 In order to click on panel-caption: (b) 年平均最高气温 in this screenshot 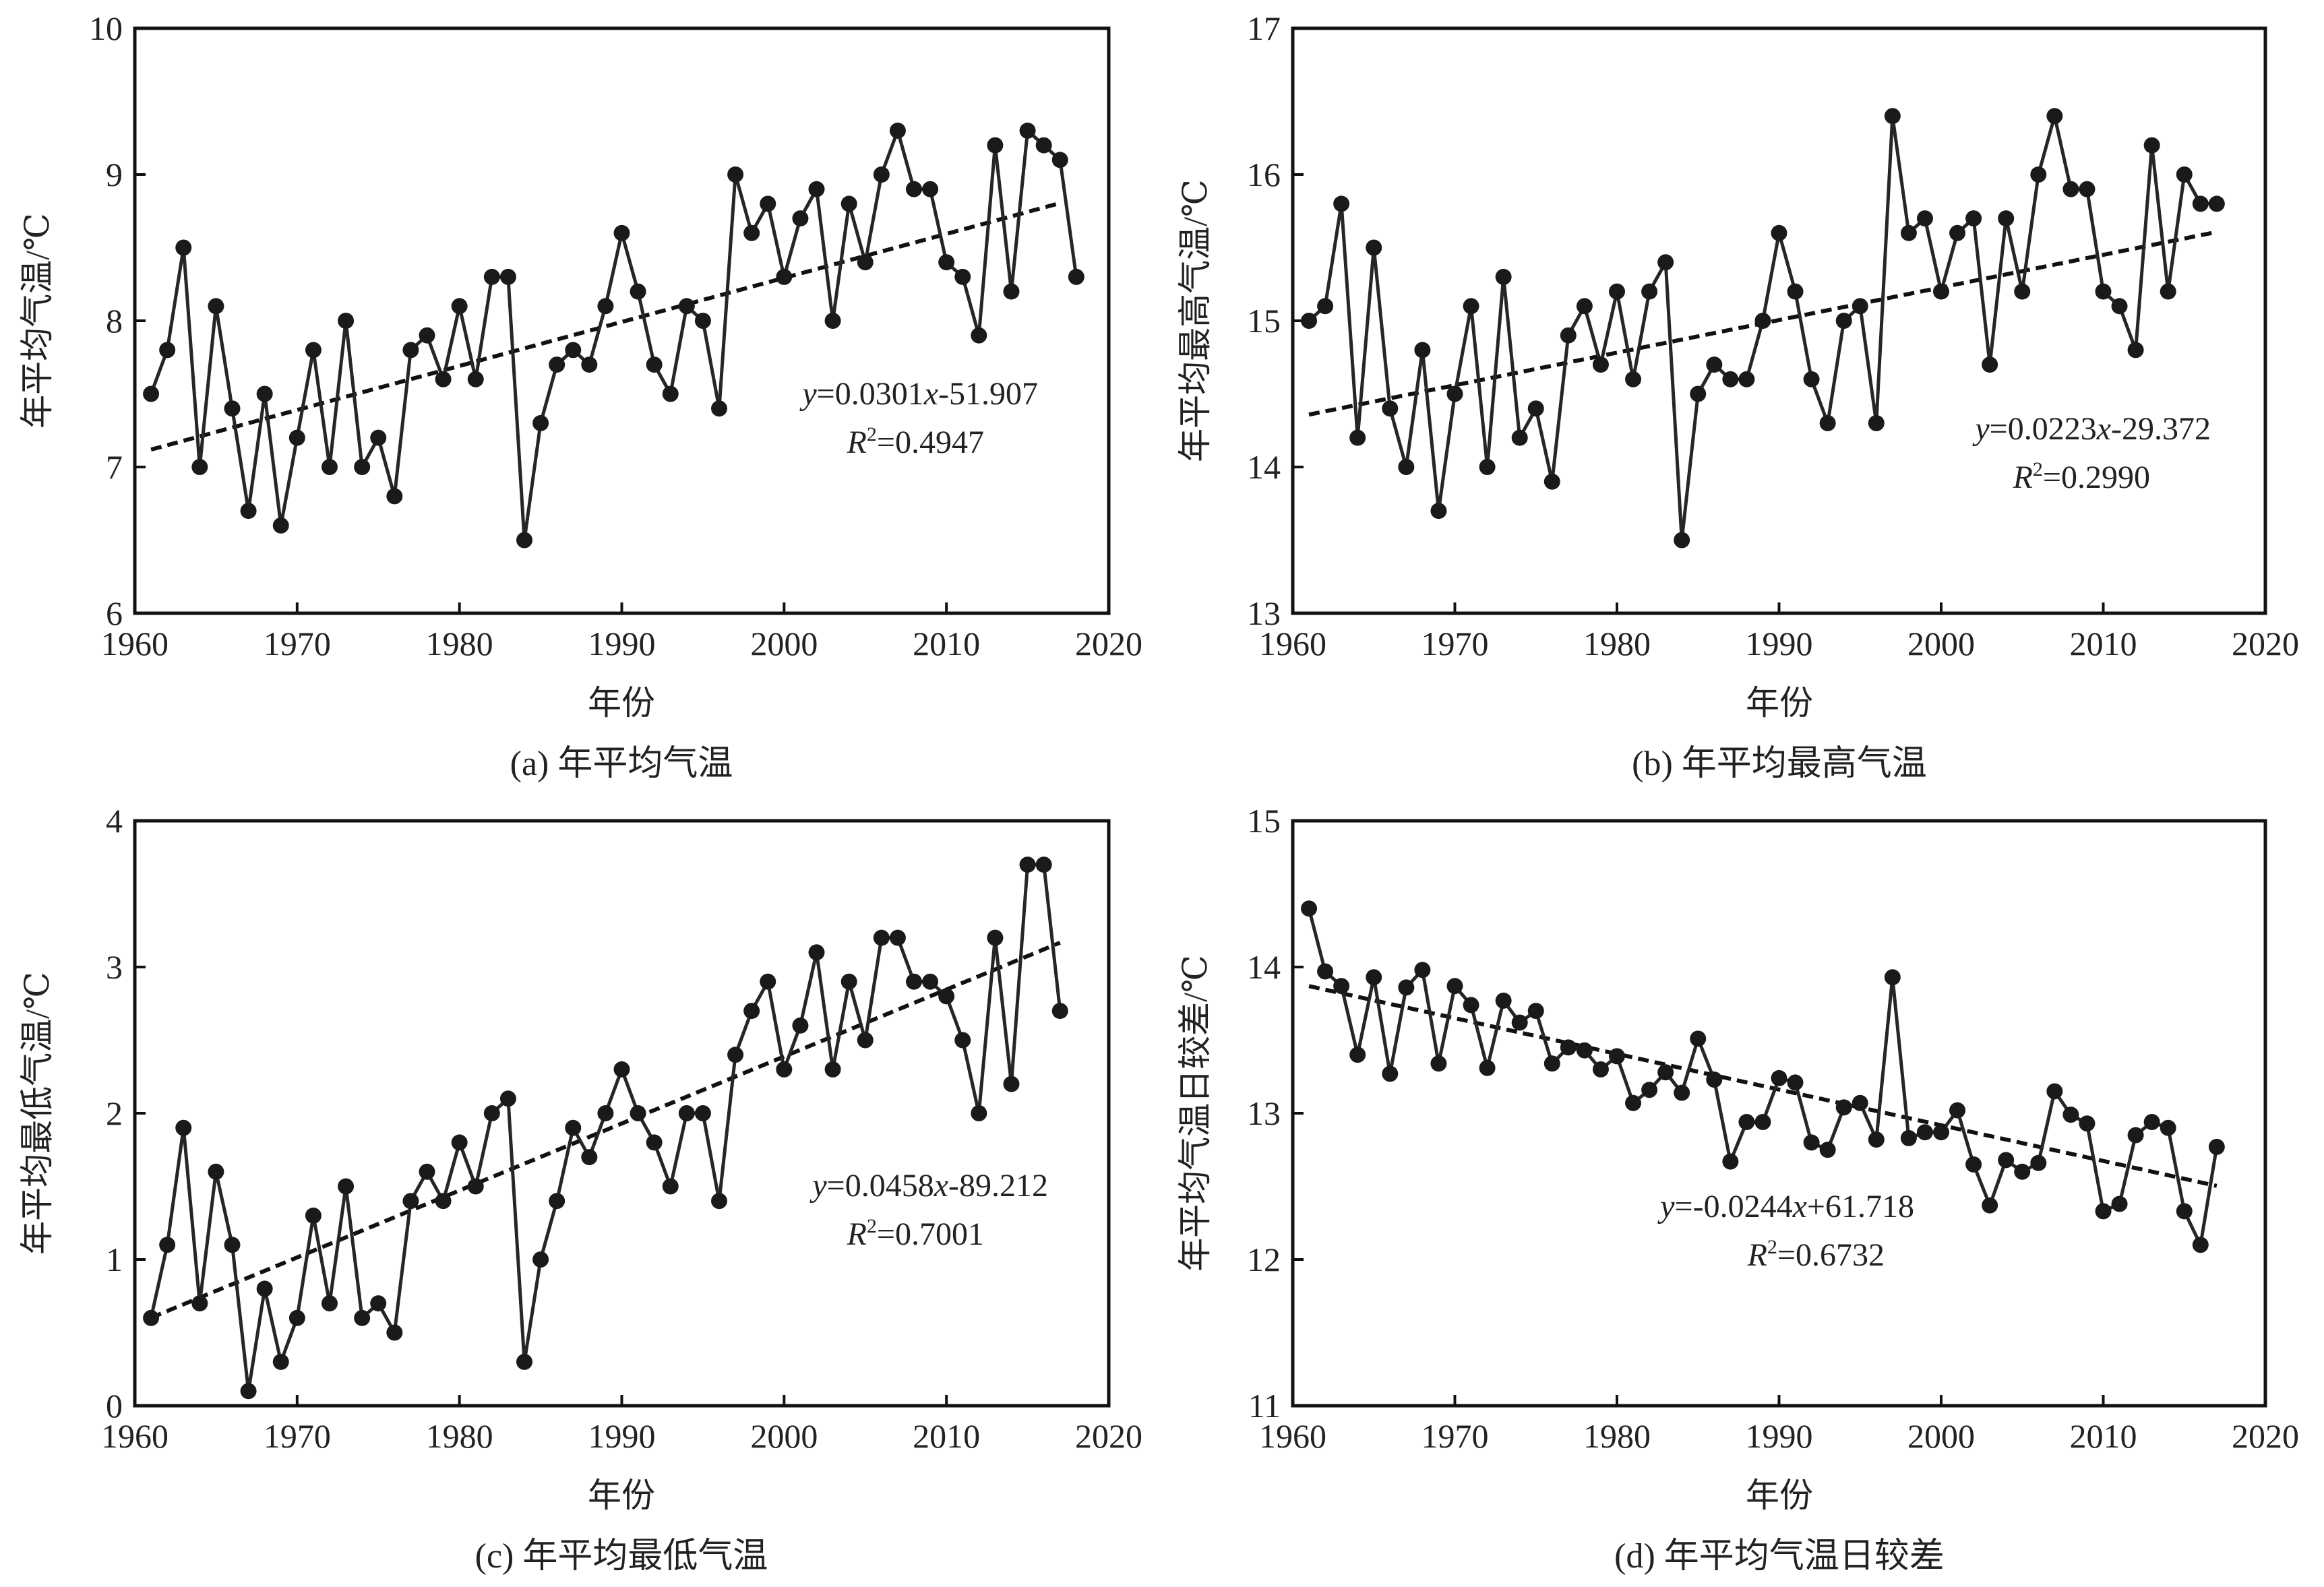, I will do `click(1780, 764)`.